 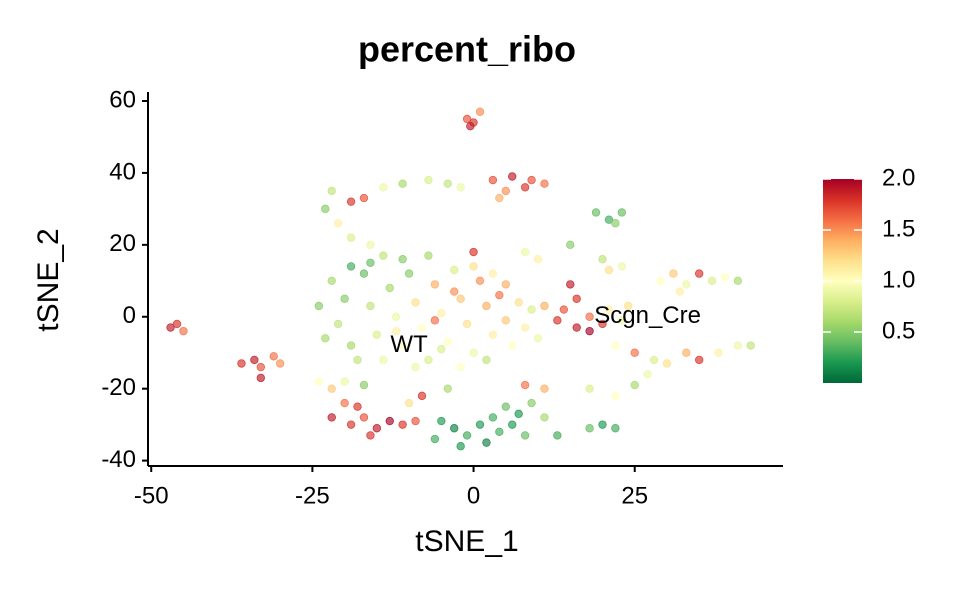 What do you see at coordinates (122, 171) in the screenshot?
I see `y-tick-label: 40` at bounding box center [122, 171].